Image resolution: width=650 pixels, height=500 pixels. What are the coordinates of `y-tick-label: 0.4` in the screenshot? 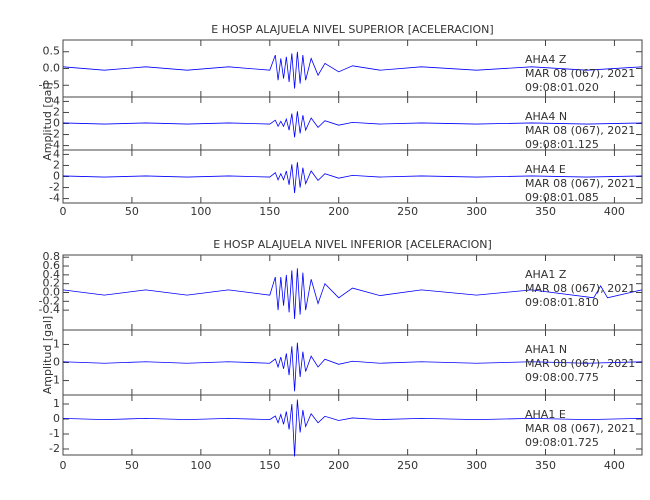 It's located at (52, 274).